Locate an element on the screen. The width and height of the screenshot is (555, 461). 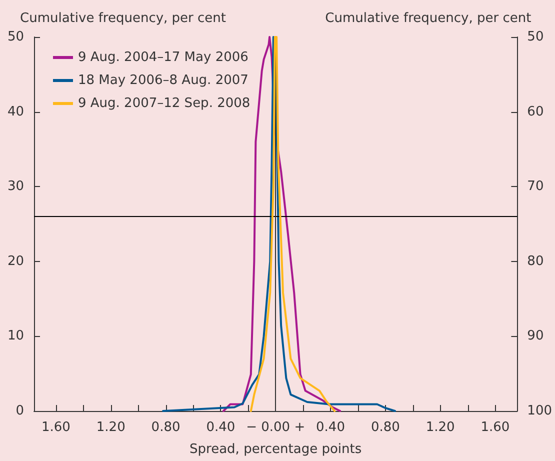
y-tick-label: 50 is located at coordinates (15, 37).